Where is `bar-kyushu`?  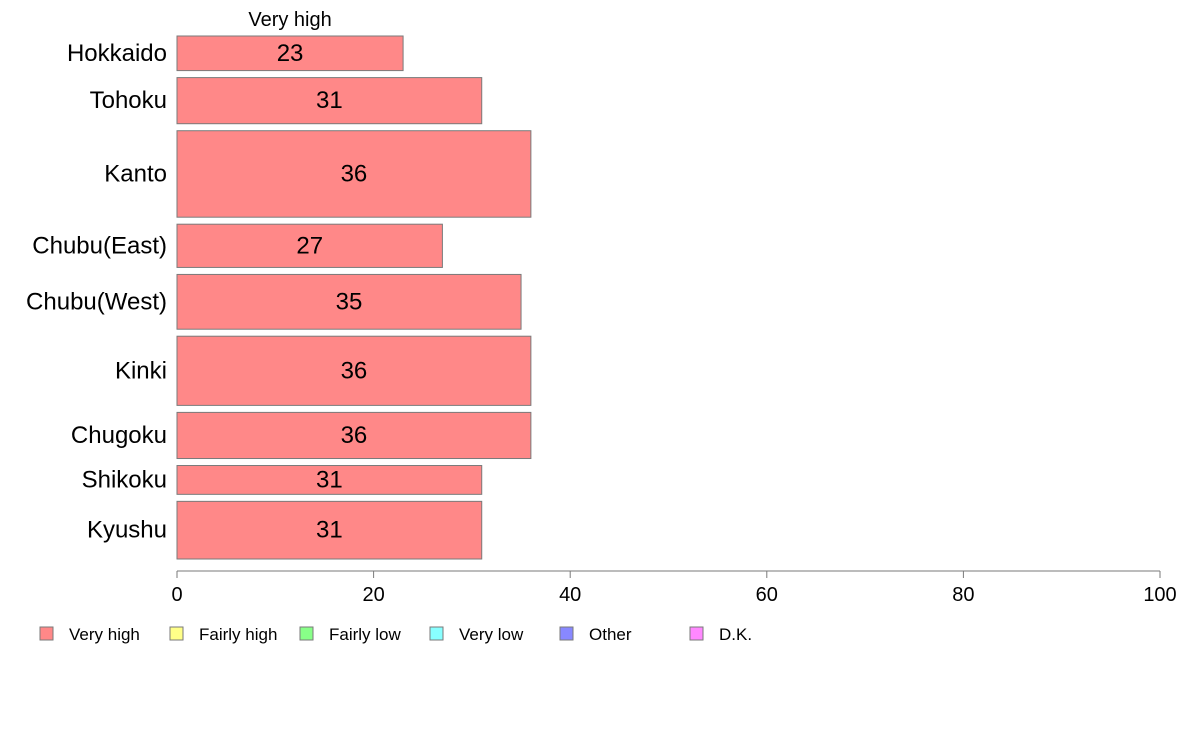
bar-kyushu is located at coordinates (329, 530).